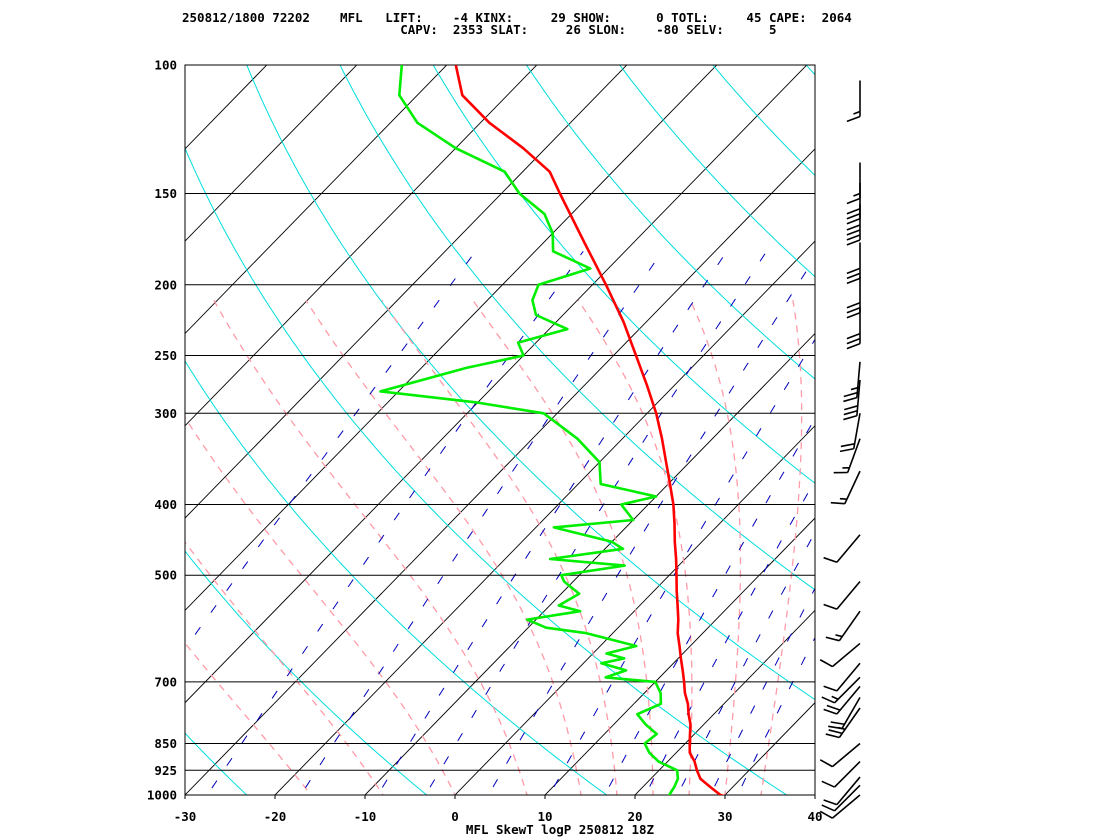 This screenshot has height=840, width=1120. Describe the element at coordinates (162, 795) in the screenshot. I see `pressure-tick-label: 1000` at that location.